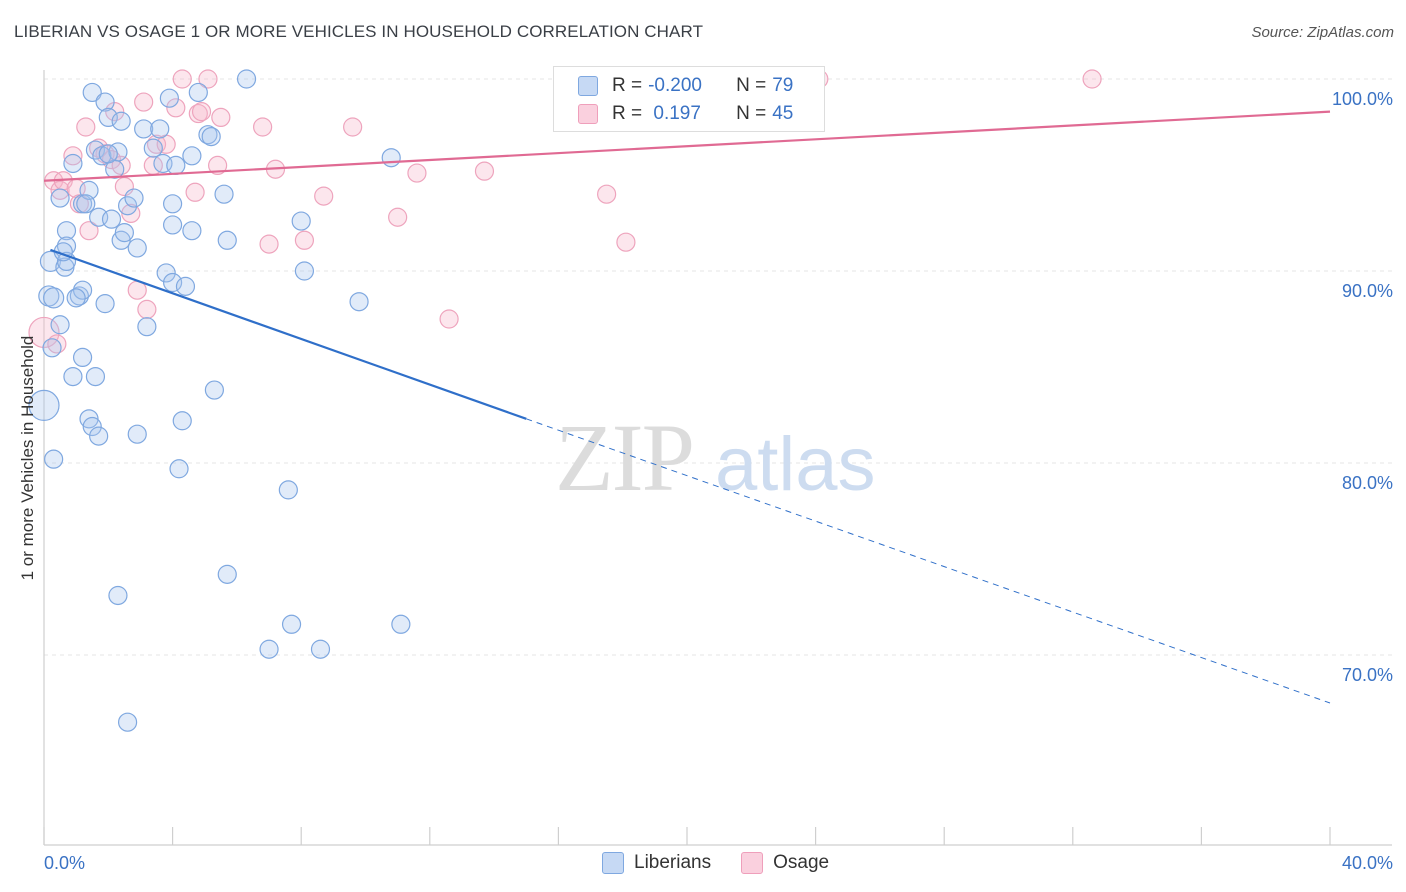 This screenshot has height=892, width=1406. What do you see at coordinates (1367, 483) in the screenshot?
I see `y-tick-label: 80.0%` at bounding box center [1367, 483].